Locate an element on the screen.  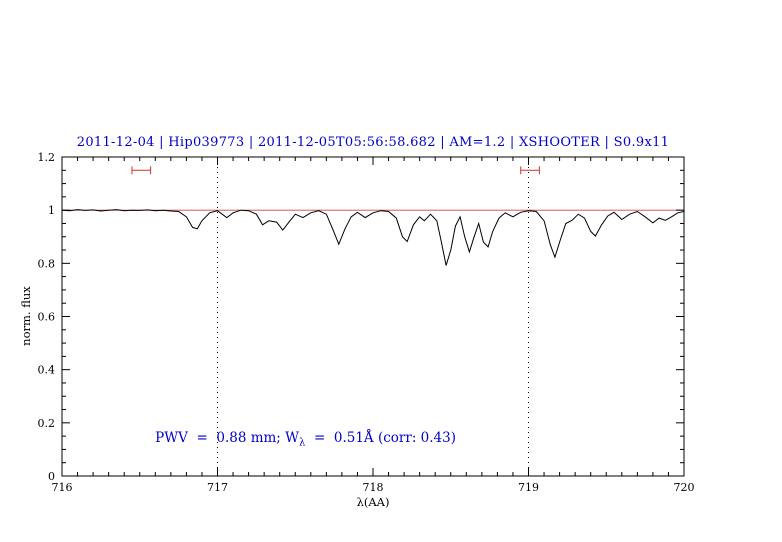
svg-text: 717 is located at coordinates (217, 487).